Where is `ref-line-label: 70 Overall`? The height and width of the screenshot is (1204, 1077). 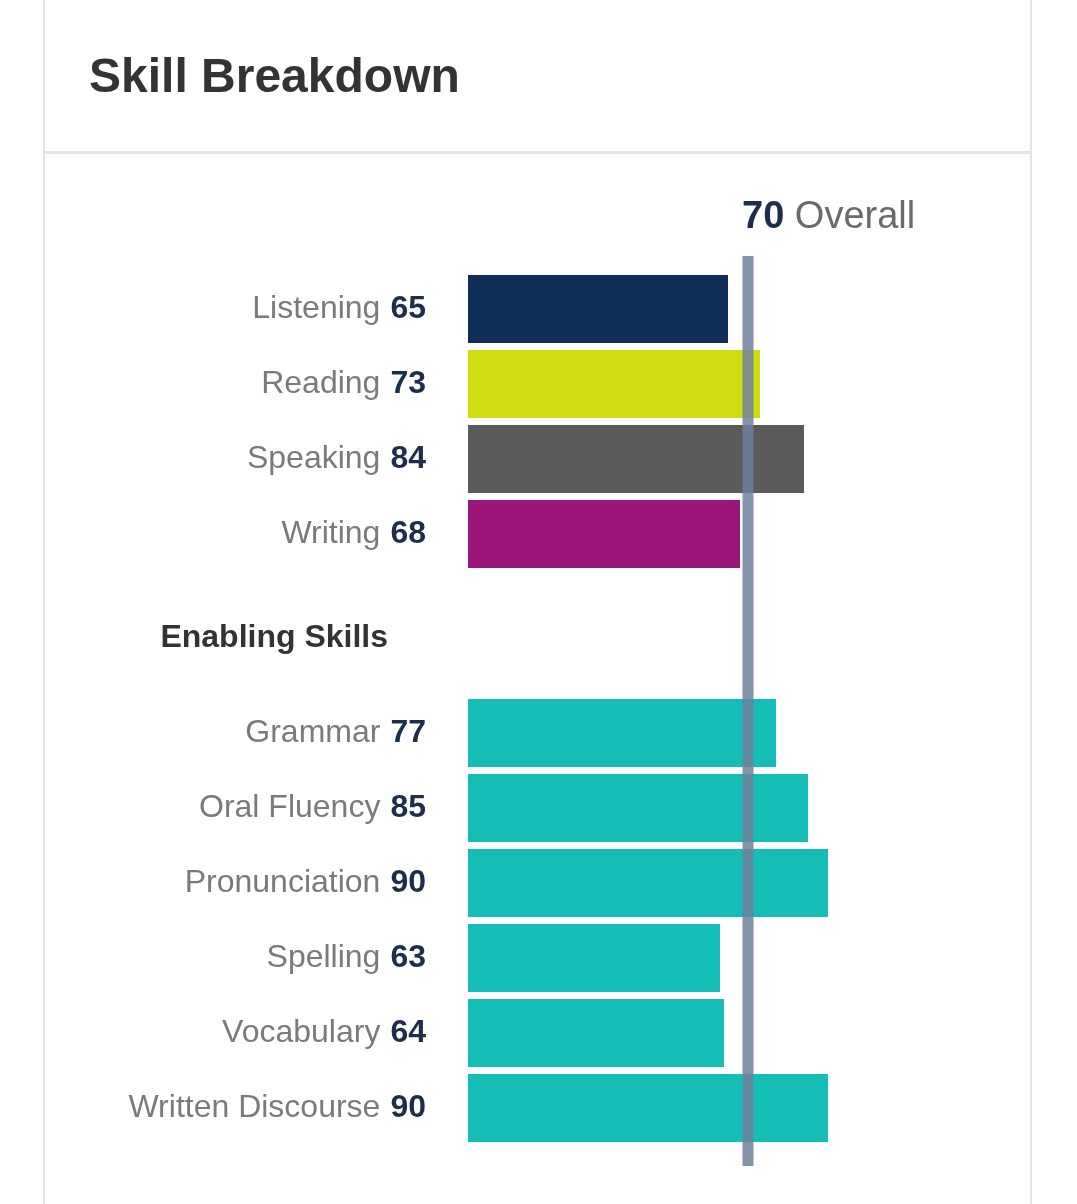
ref-line-label: 70 Overall is located at coordinates (829, 215).